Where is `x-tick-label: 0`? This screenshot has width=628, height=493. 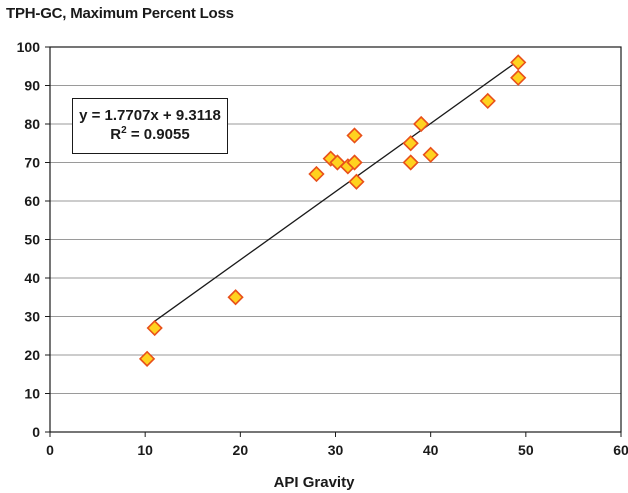
x-tick-label: 0 is located at coordinates (50, 450).